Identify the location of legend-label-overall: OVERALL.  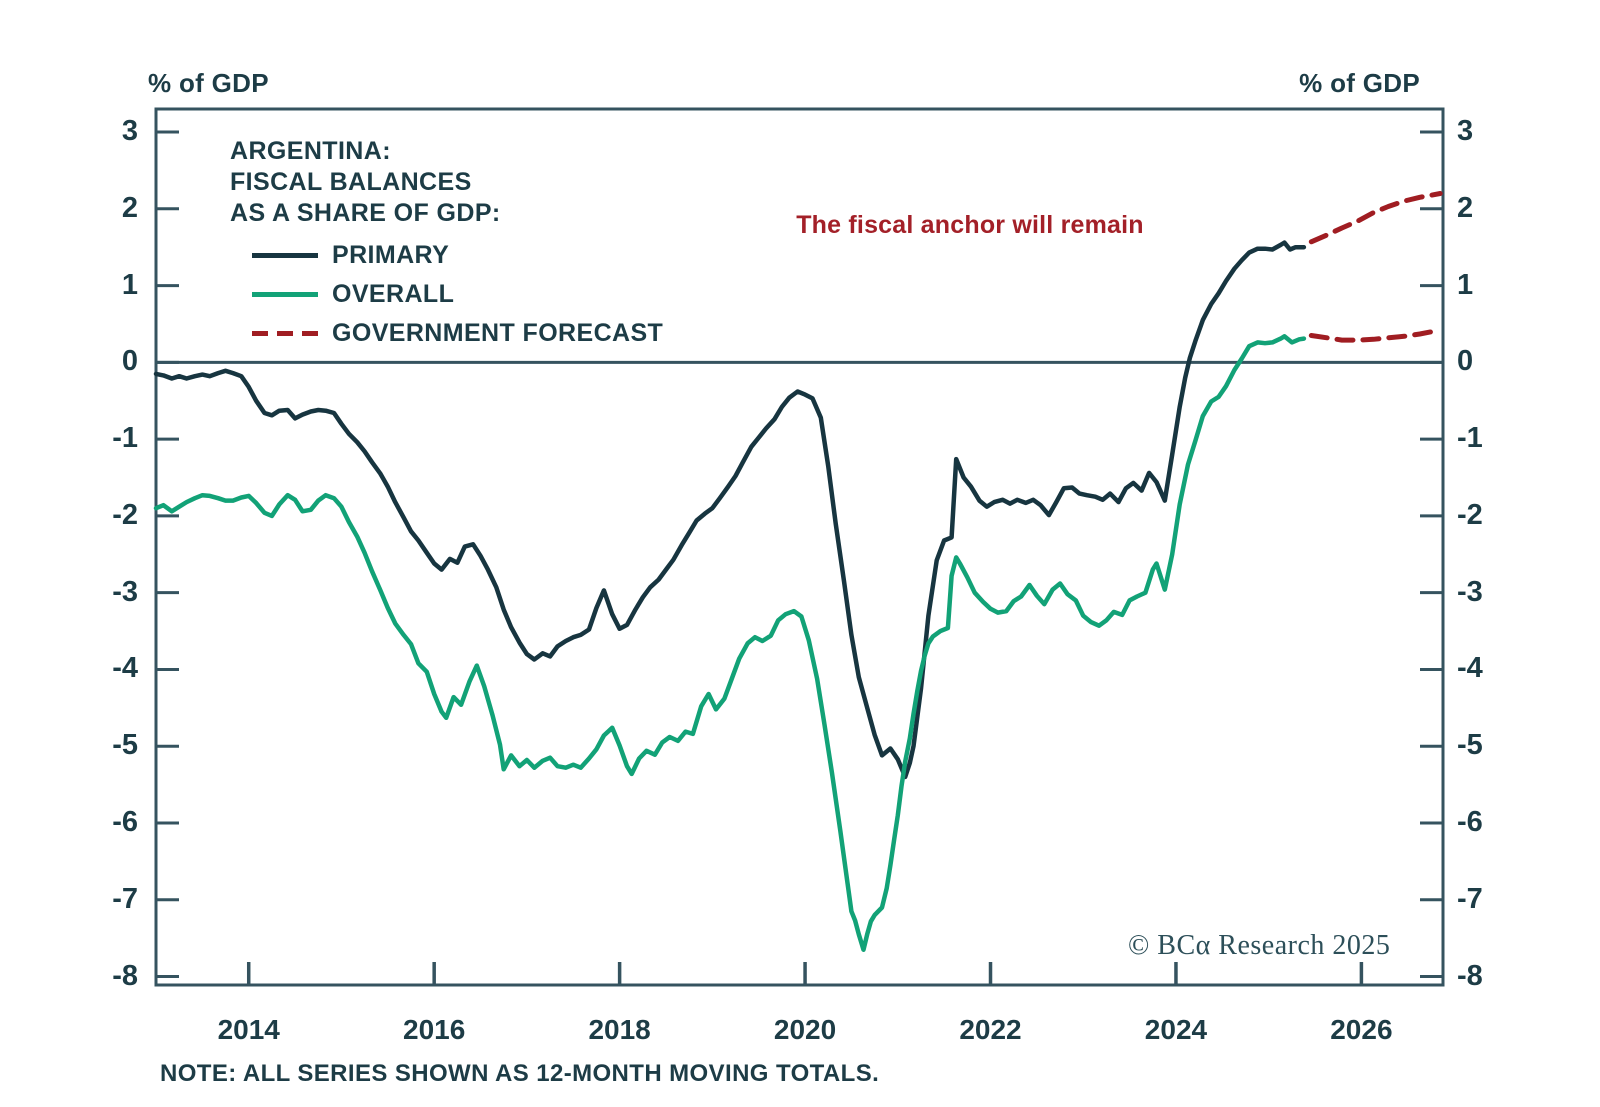
(393, 294).